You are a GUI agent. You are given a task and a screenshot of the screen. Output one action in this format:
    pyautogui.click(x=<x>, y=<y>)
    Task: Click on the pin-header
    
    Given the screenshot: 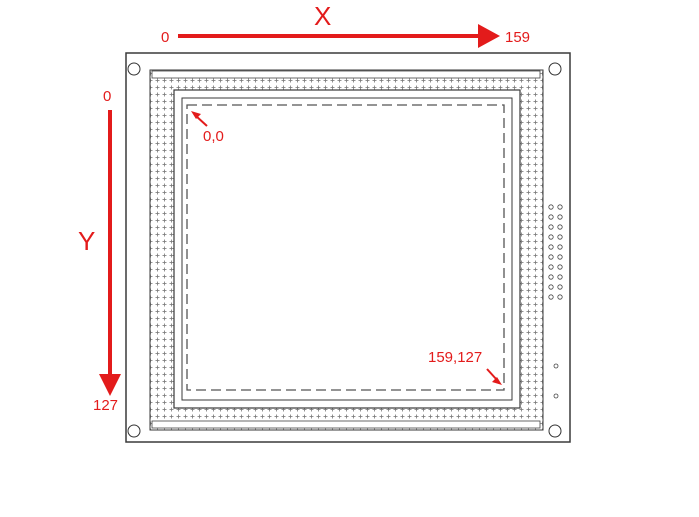 What is the action you would take?
    pyautogui.click(x=555, y=252)
    